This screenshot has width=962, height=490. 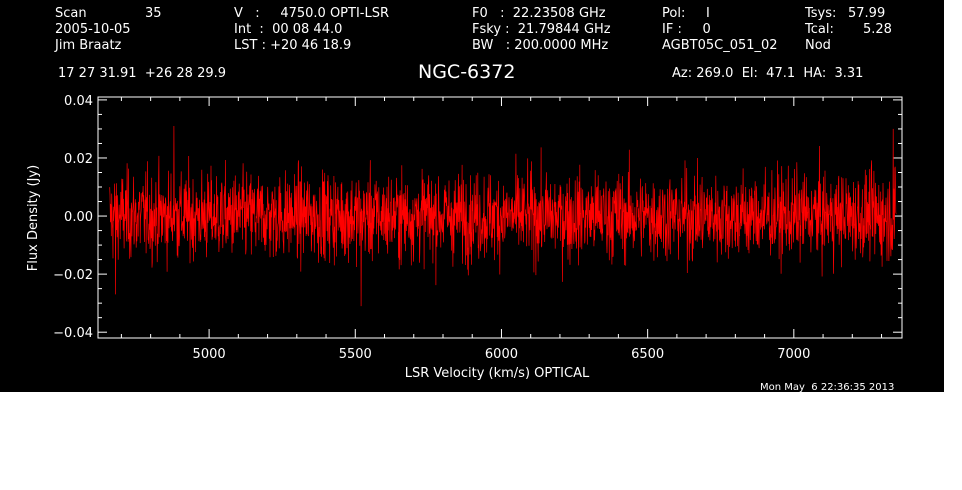 What do you see at coordinates (153, 13) in the screenshot?
I see `scan-number: 35` at bounding box center [153, 13].